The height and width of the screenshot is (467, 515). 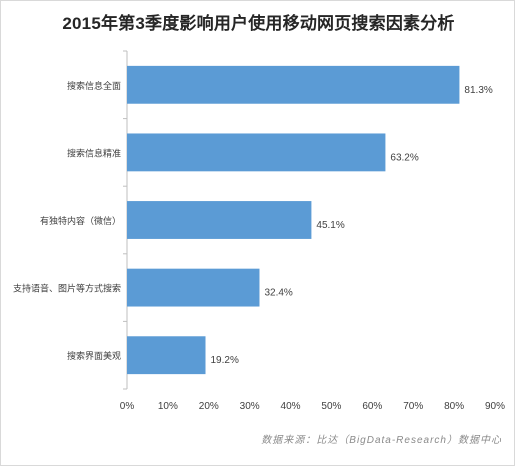 I want to click on source-note: 数据来源：比达（BigData-Research）数据中心, so click(x=381, y=440).